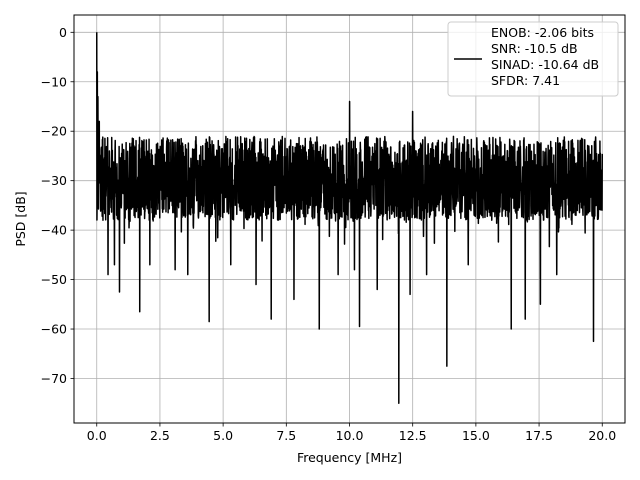 This screenshot has width=640, height=480. Describe the element at coordinates (54, 180) in the screenshot. I see `y-tick-label: −30` at that location.